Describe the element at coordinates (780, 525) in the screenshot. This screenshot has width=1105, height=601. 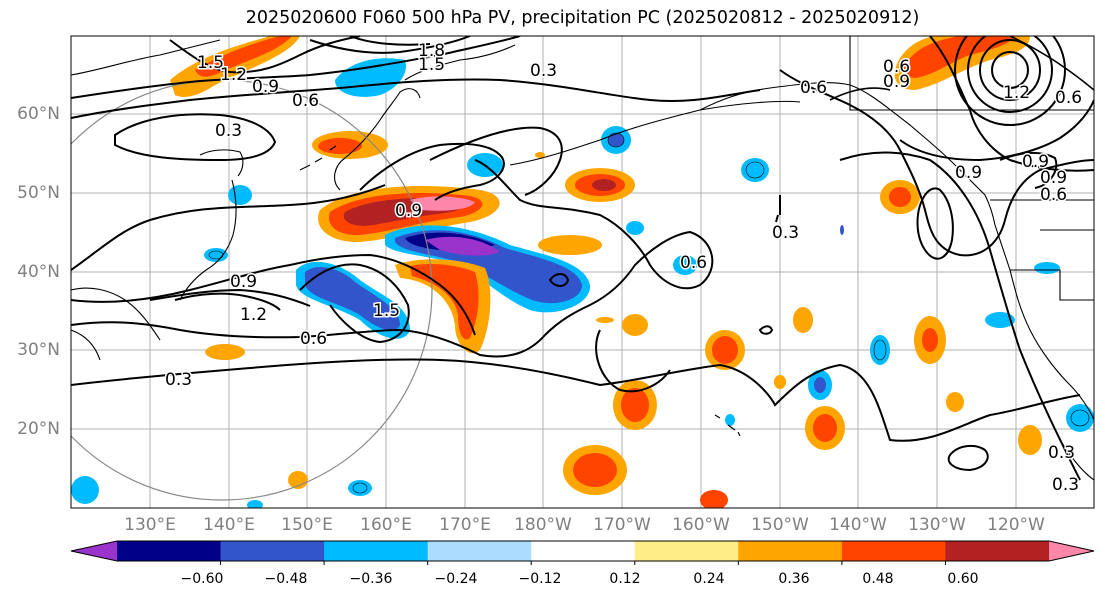
I see `lon-label: 150°W` at that location.